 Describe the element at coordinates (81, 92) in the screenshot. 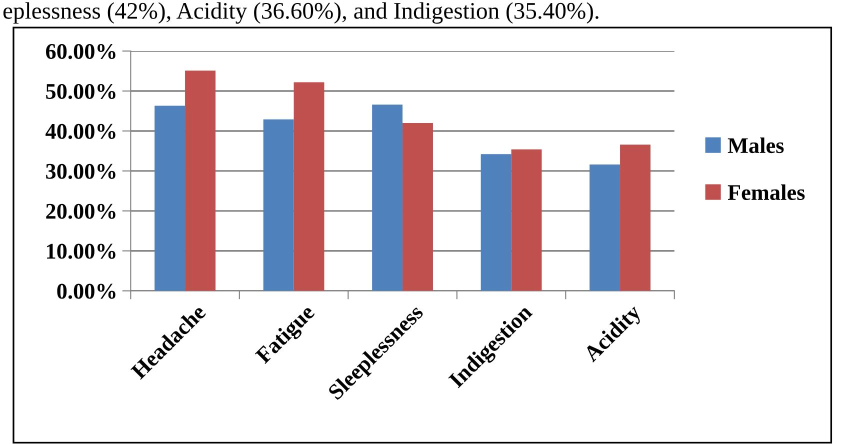

I see `y-tick-label: 50.00%` at that location.